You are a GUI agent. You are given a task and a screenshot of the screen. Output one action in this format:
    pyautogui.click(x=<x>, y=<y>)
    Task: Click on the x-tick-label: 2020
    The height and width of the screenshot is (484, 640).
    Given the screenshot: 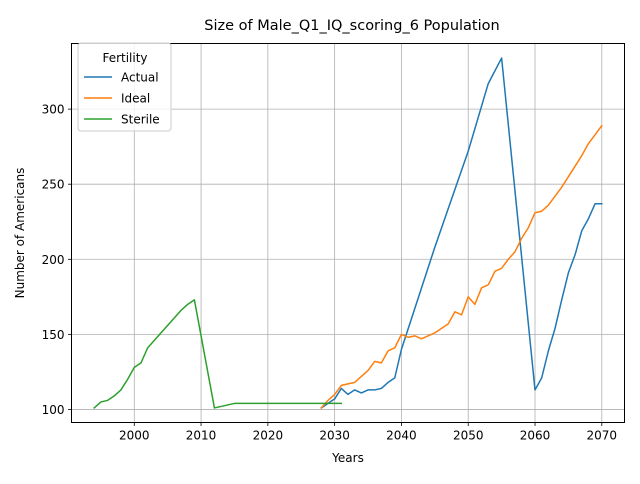 What is the action you would take?
    pyautogui.click(x=268, y=436)
    